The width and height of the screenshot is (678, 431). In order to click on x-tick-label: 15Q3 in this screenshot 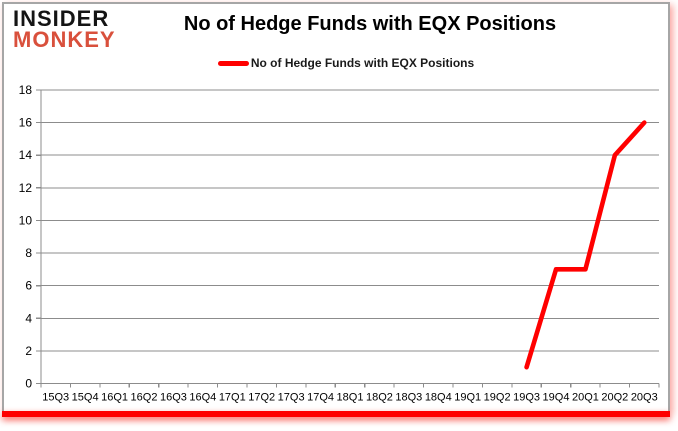, I will do `click(55, 398)`.